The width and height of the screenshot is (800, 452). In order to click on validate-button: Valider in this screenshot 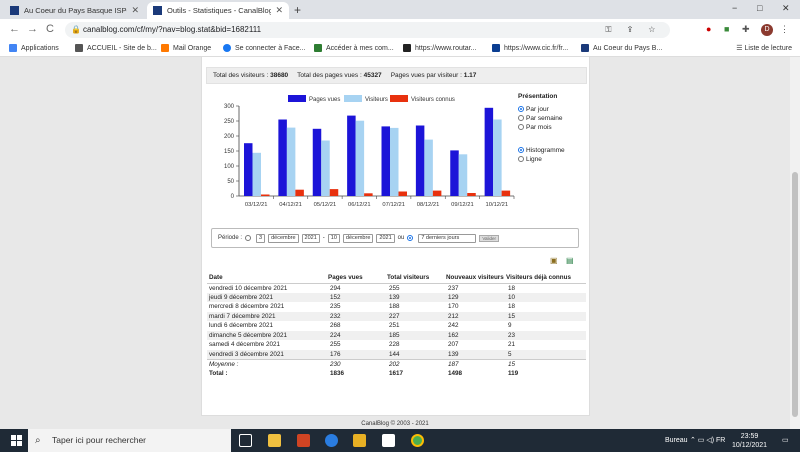, I will do `click(489, 238)`.